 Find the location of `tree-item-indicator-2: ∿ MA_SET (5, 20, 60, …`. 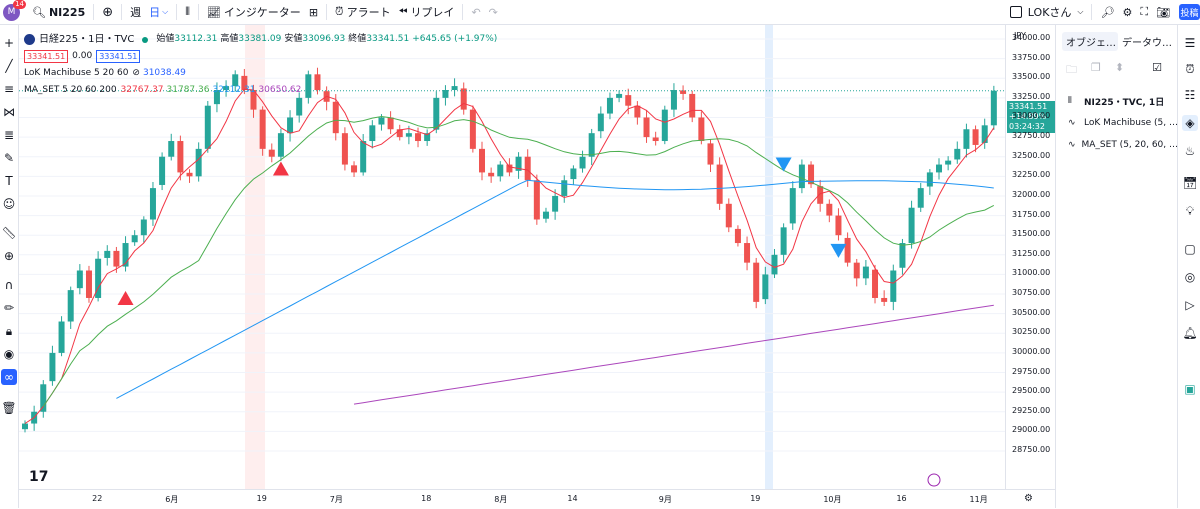

tree-item-indicator-2: ∿ MA_SET (5, 20, 60, … is located at coordinates (1123, 145).